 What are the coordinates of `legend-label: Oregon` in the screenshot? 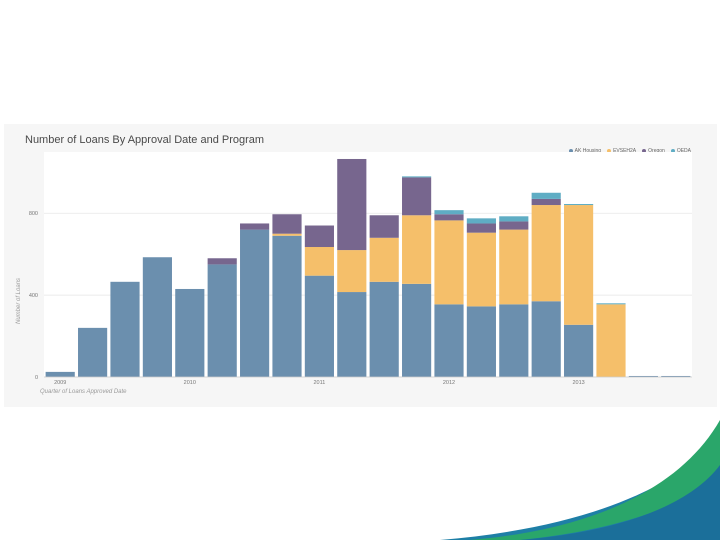 It's located at (656, 151).